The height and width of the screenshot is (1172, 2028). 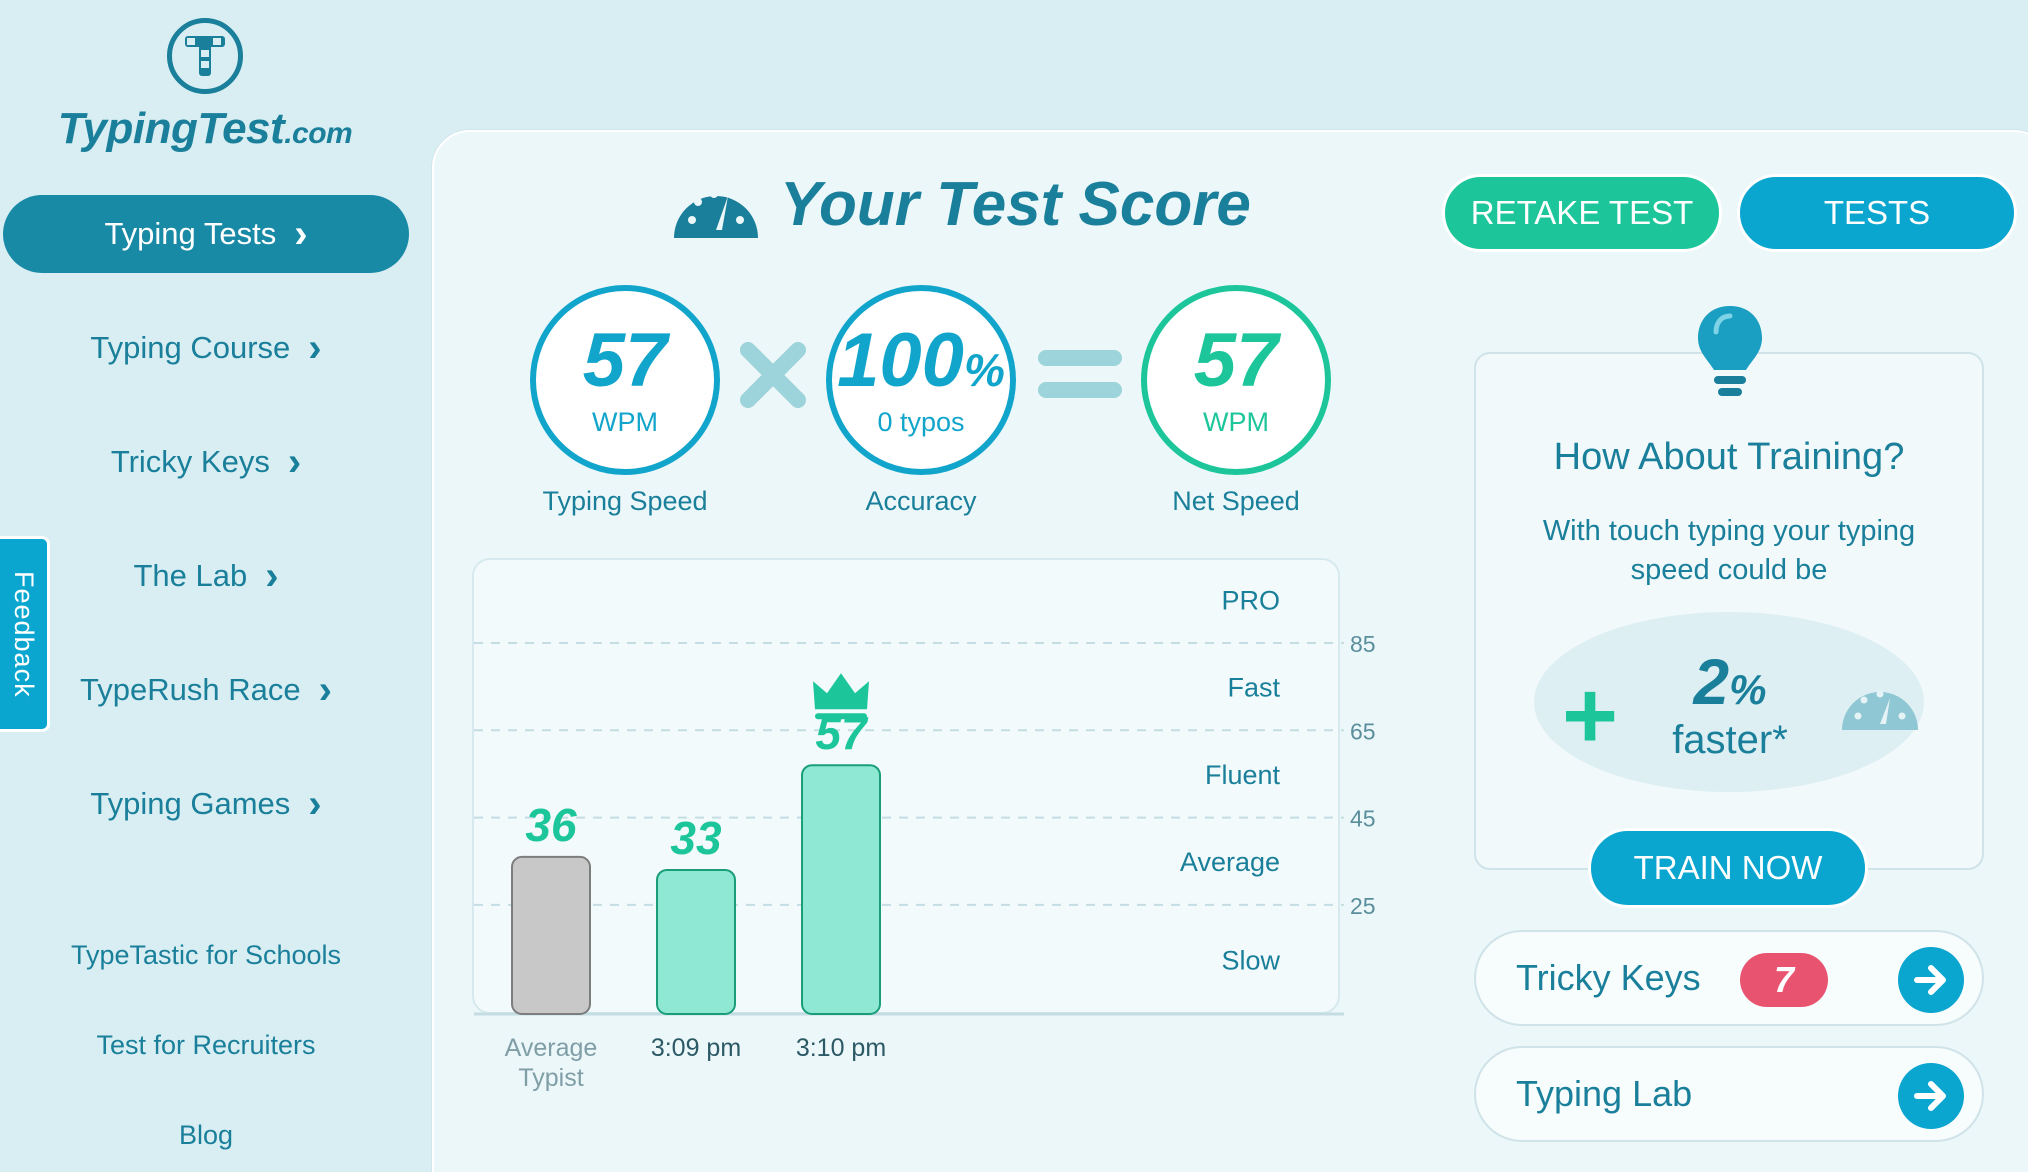 What do you see at coordinates (1730, 351) in the screenshot?
I see `lightbulb-icon` at bounding box center [1730, 351].